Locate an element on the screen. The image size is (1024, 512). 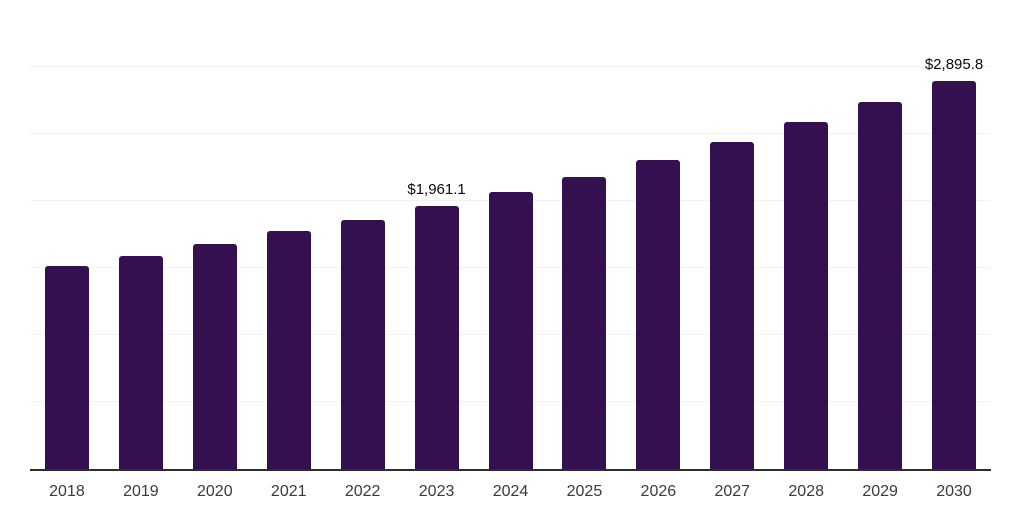
bar-2021 is located at coordinates (288, 350).